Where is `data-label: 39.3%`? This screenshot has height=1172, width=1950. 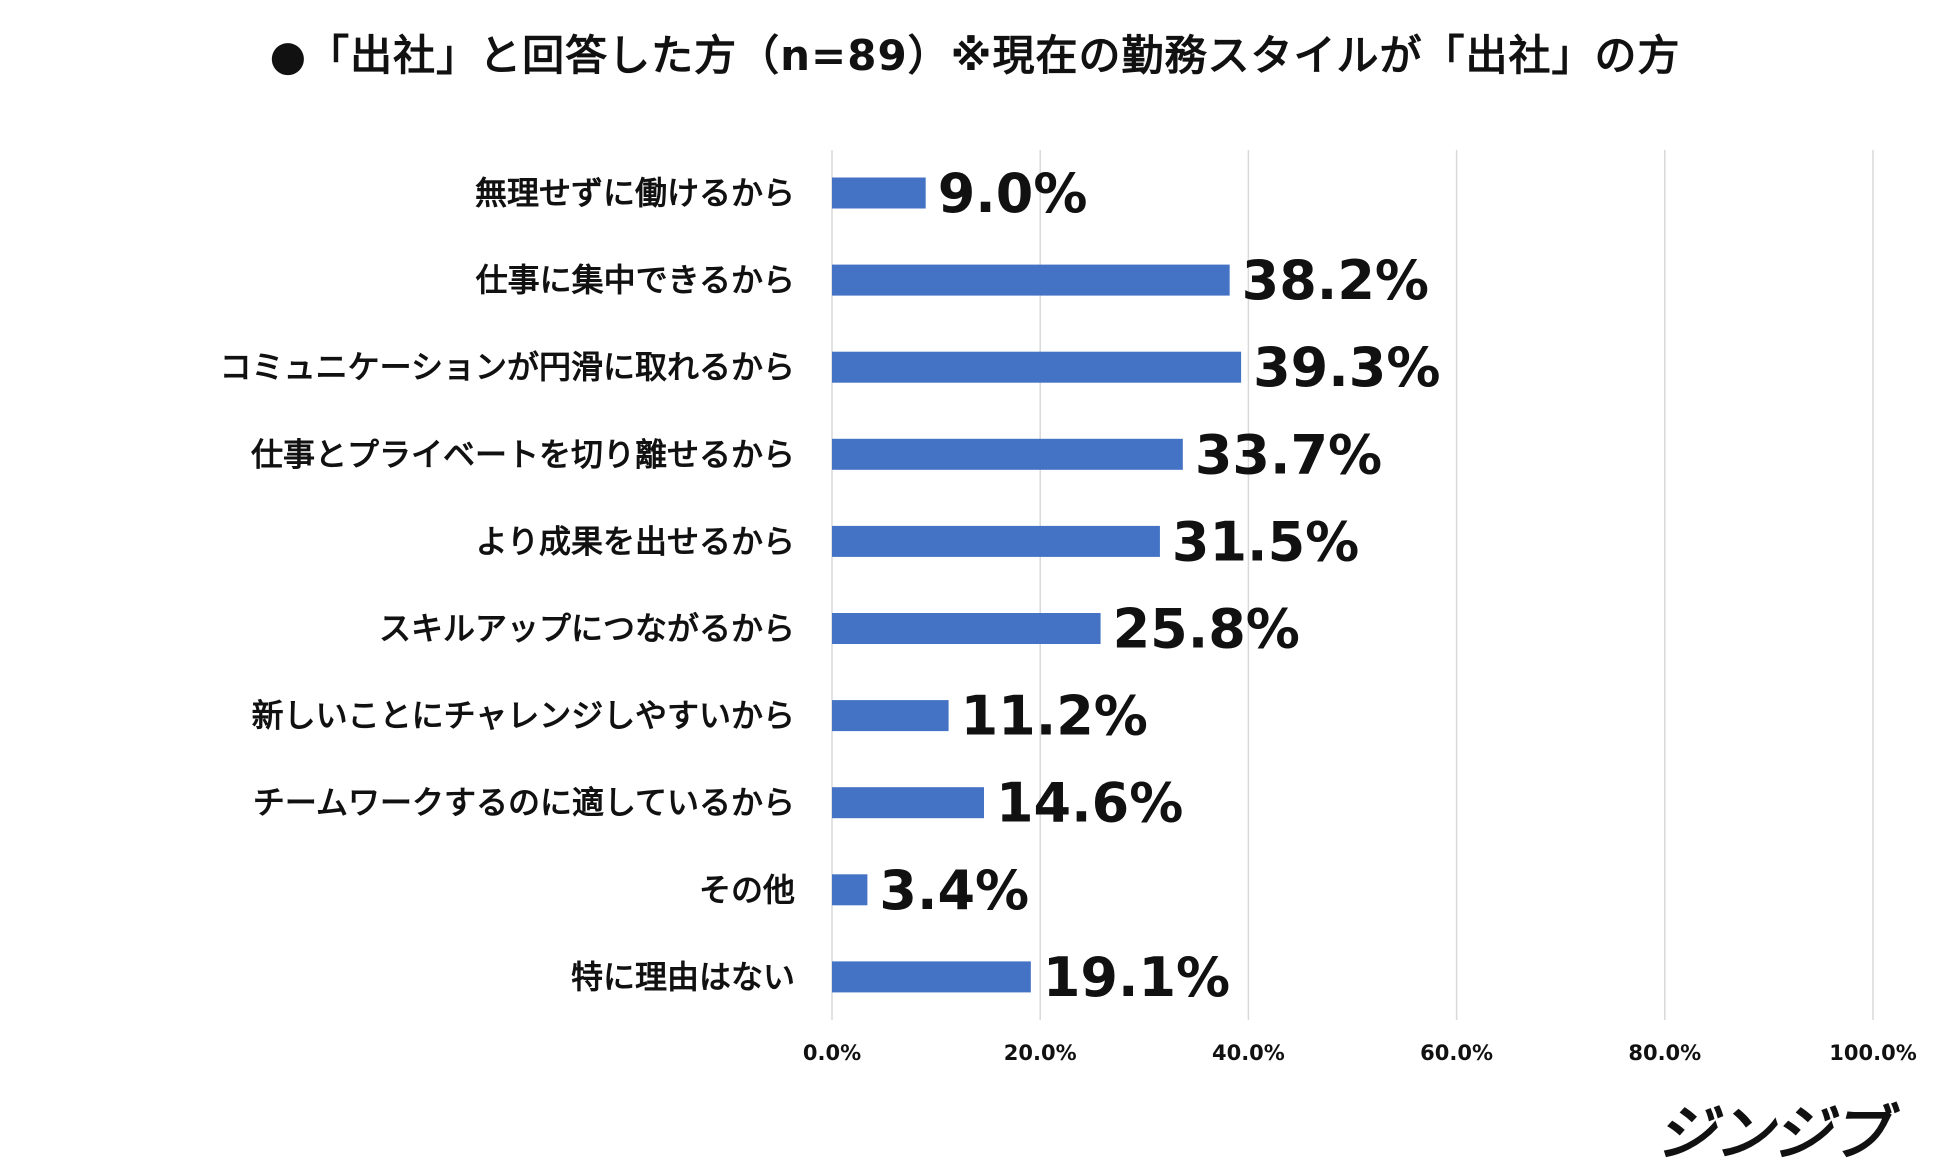
data-label: 39.3% is located at coordinates (1346, 367).